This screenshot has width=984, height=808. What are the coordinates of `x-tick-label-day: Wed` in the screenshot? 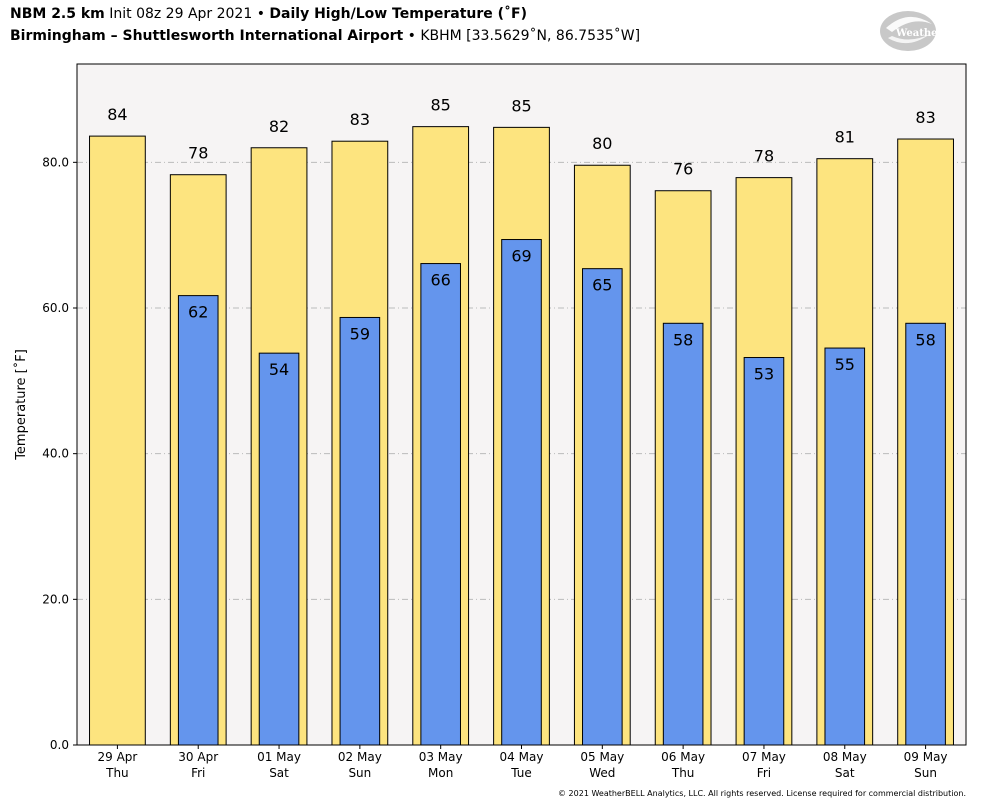 It's located at (602, 773).